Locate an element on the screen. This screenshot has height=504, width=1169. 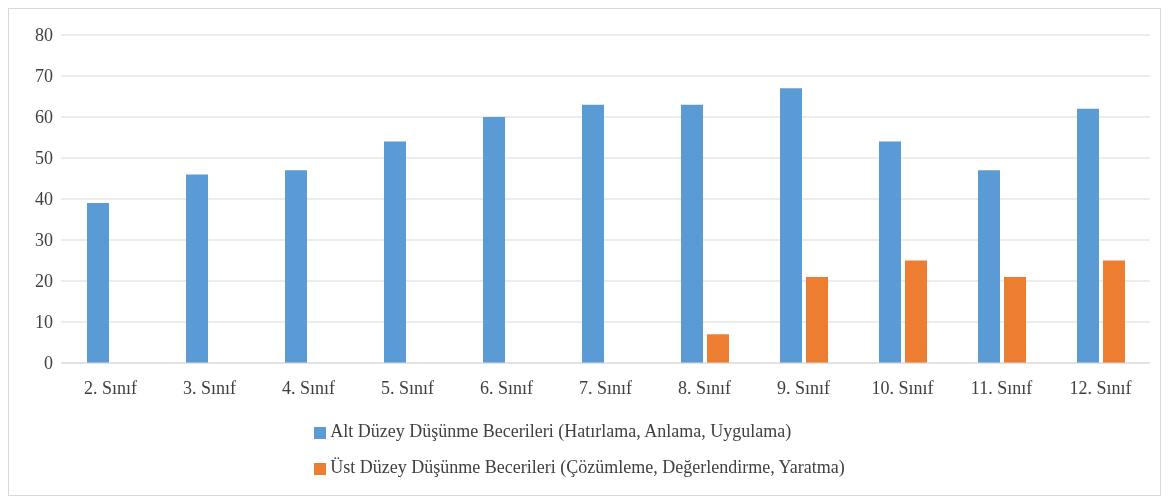
x-tick-label: 9. Sınıf is located at coordinates (803, 387).